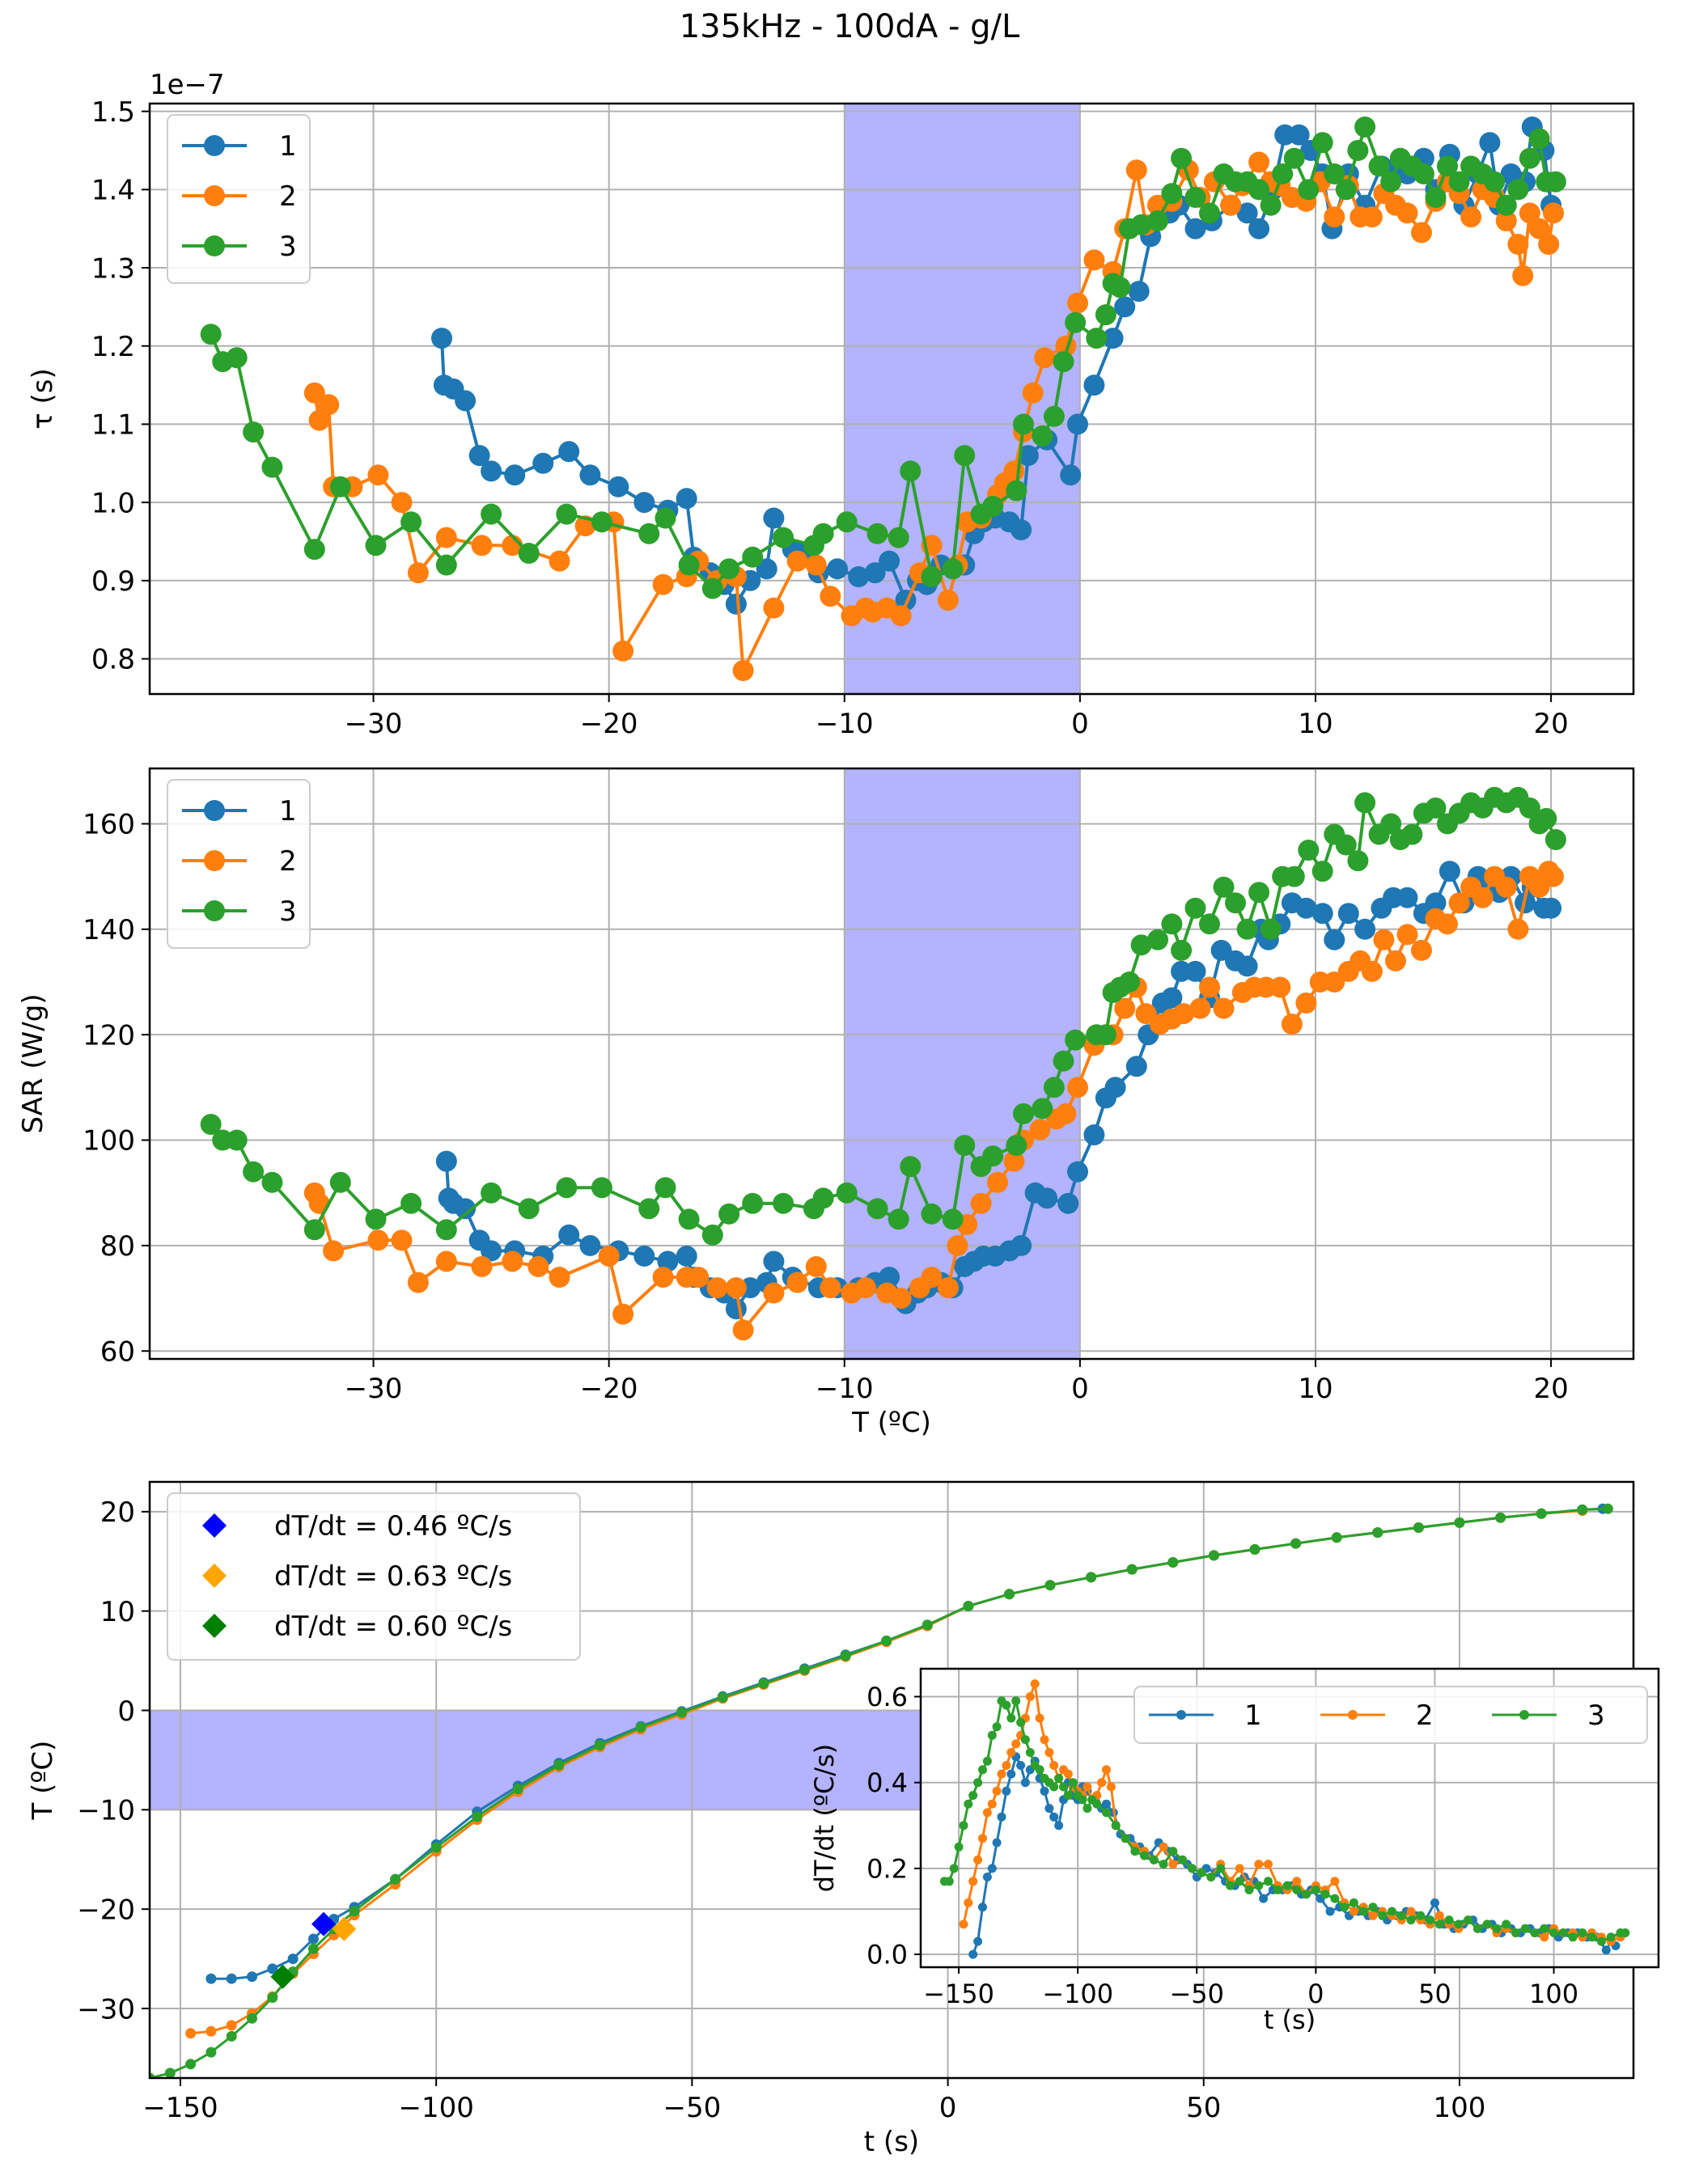 The width and height of the screenshot is (1699, 2184). What do you see at coordinates (393, 1626) in the screenshot?
I see `legend-label-3: dT/dt = 0.60 ºC/s` at bounding box center [393, 1626].